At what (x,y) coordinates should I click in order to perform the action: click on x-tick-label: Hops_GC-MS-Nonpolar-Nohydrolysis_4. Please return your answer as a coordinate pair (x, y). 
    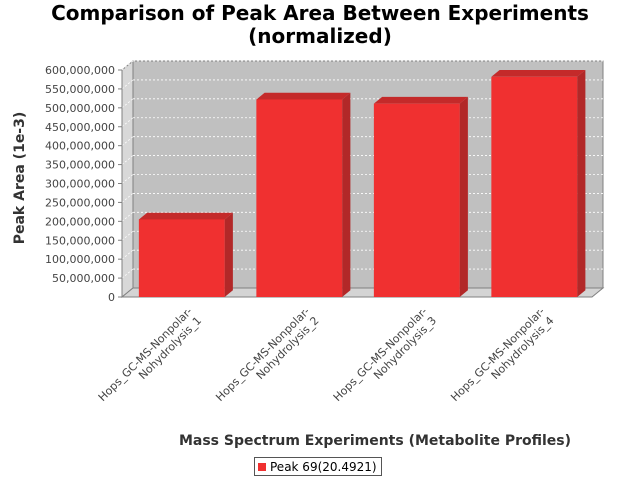
    Looking at the image, I should click on (502, 359).